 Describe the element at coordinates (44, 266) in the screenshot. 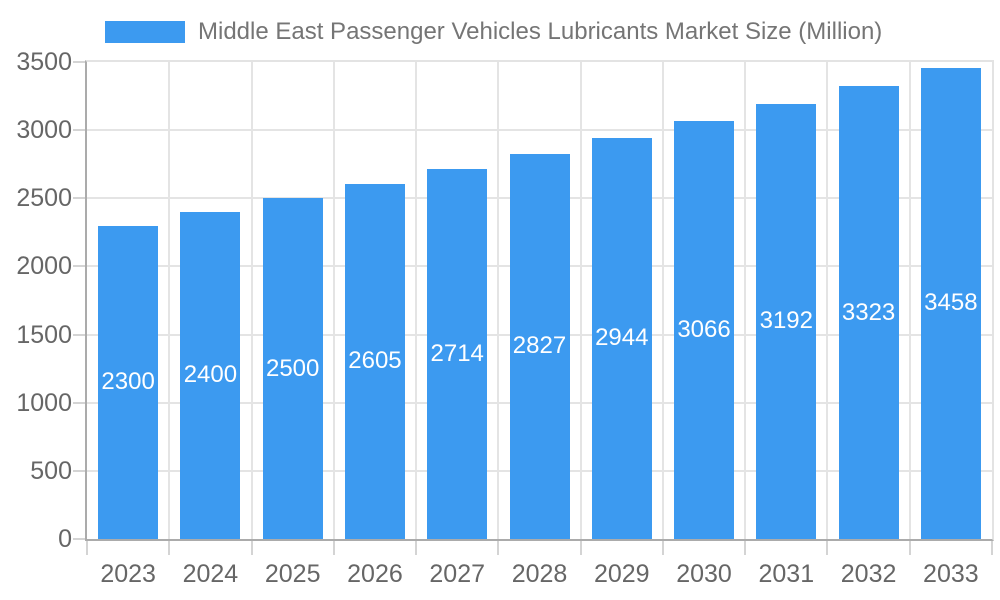

I see `y-axis-tick-label: 2000` at that location.